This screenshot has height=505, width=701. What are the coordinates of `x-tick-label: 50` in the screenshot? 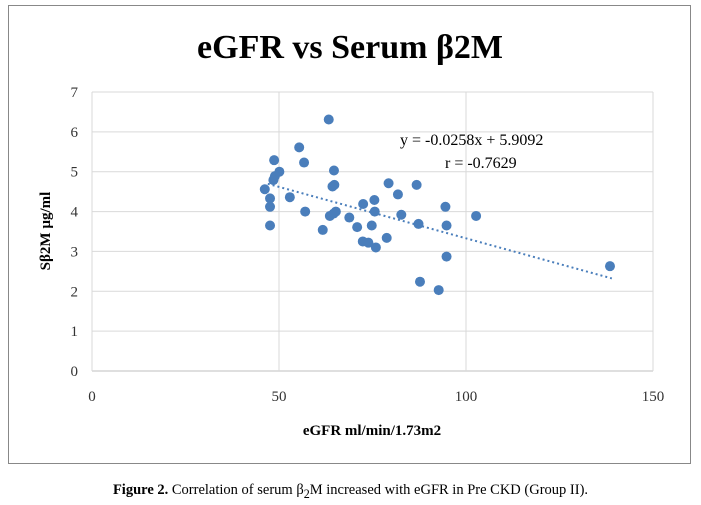 It's located at (279, 397).